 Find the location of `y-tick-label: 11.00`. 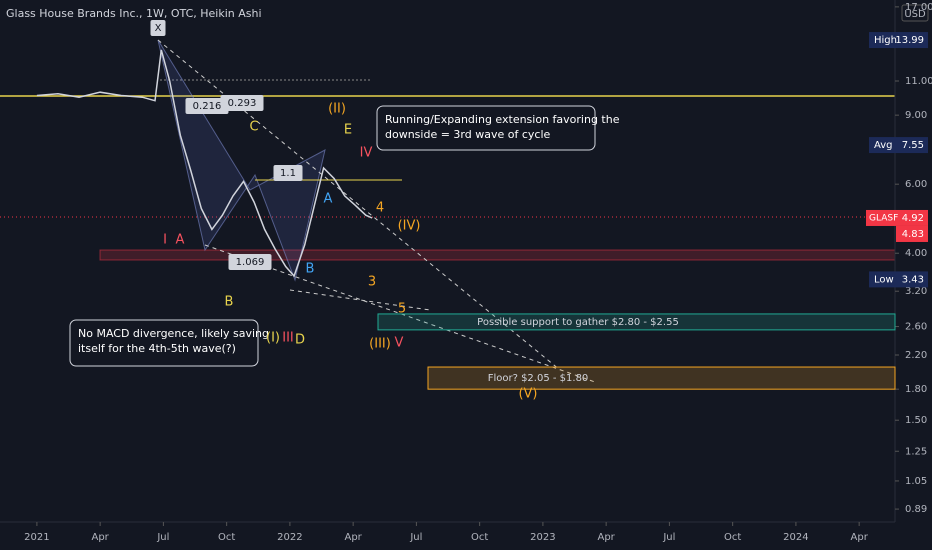

y-tick-label: 11.00 is located at coordinates (918, 81).